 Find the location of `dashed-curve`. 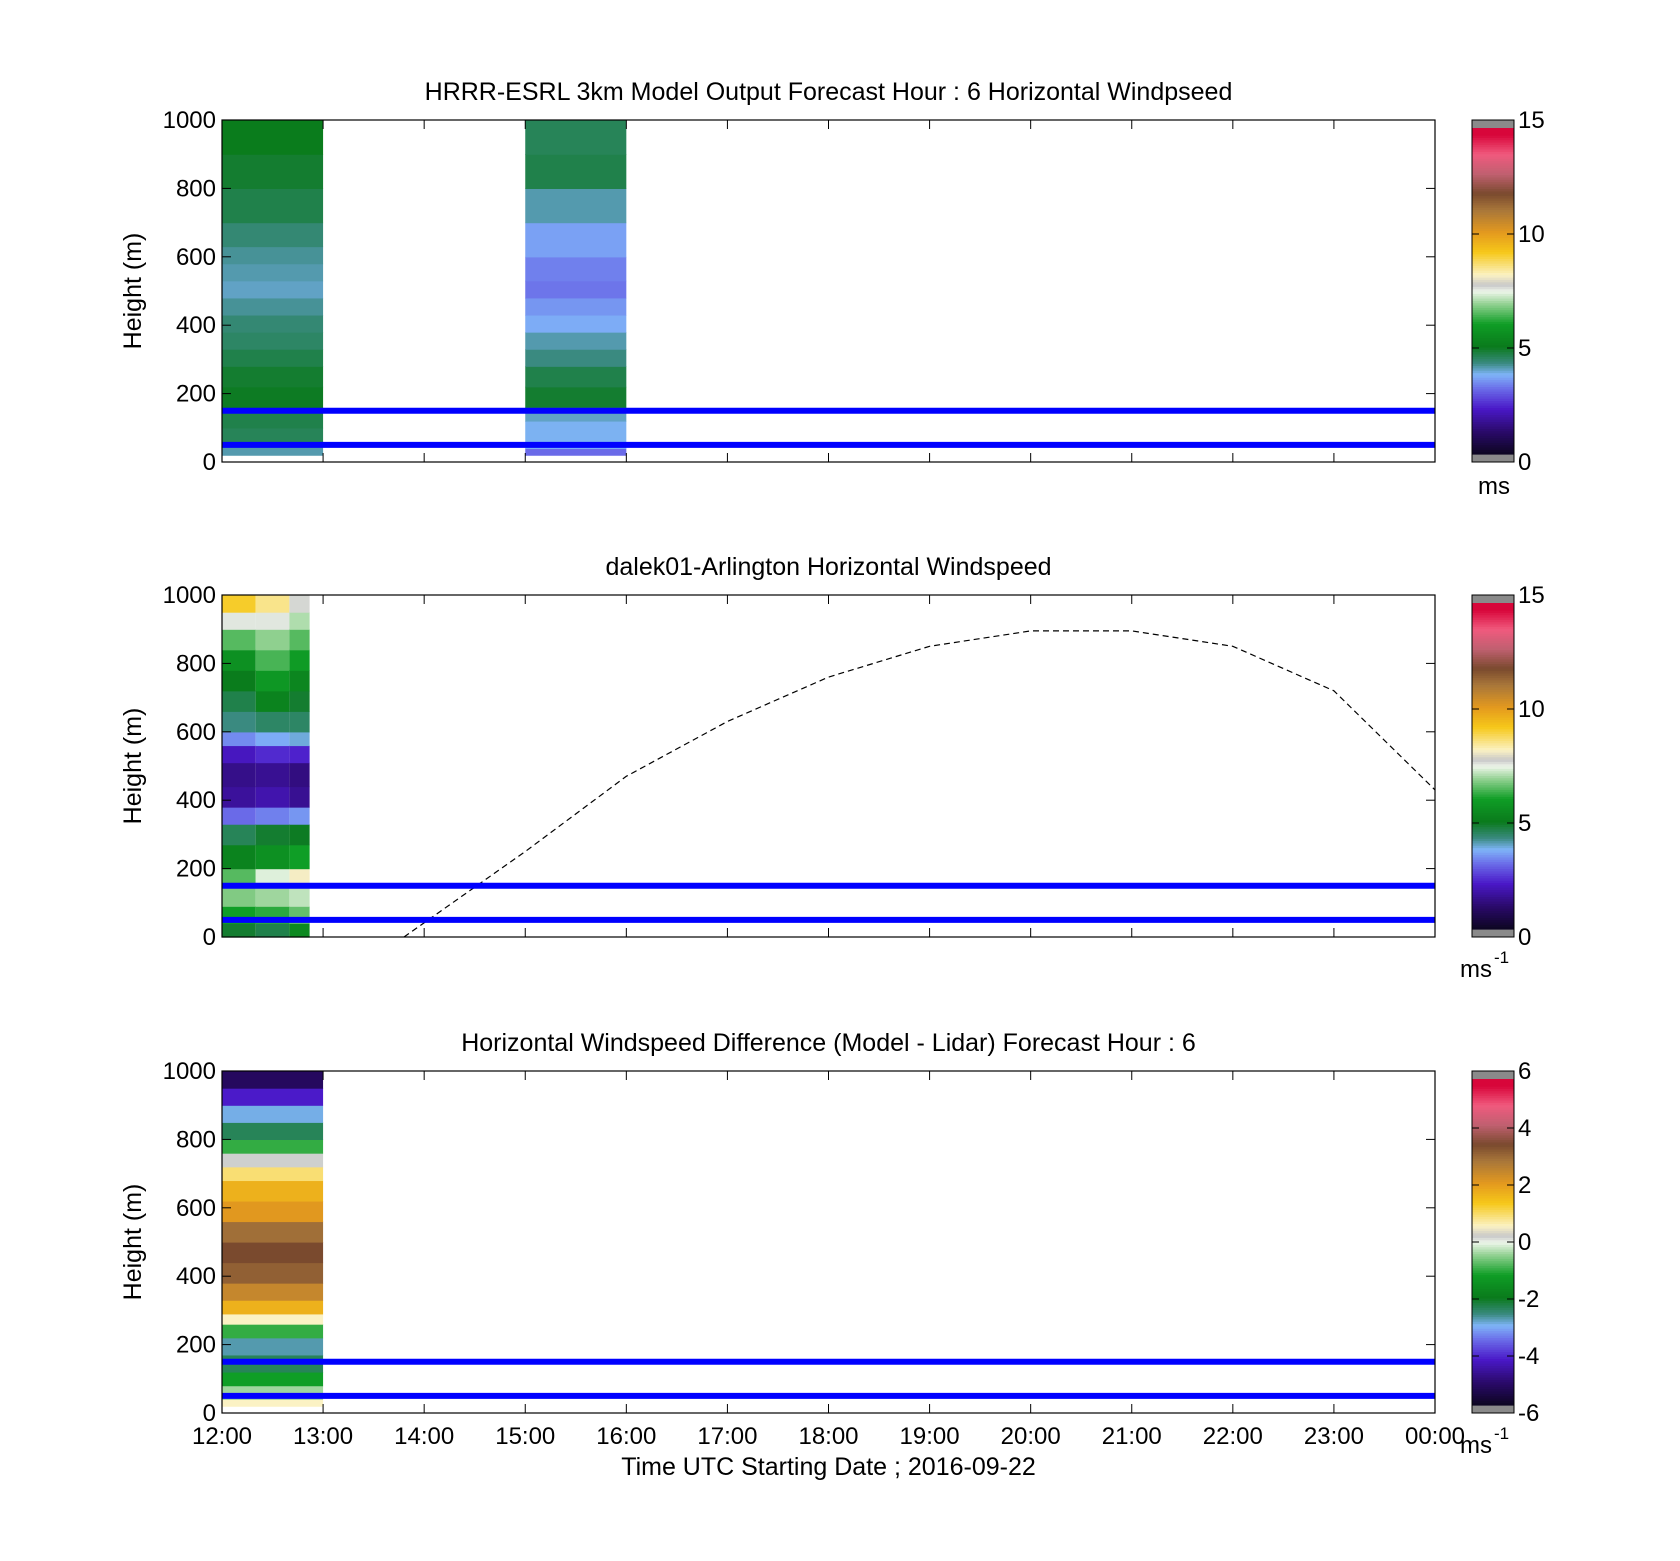

dashed-curve is located at coordinates (919, 784).